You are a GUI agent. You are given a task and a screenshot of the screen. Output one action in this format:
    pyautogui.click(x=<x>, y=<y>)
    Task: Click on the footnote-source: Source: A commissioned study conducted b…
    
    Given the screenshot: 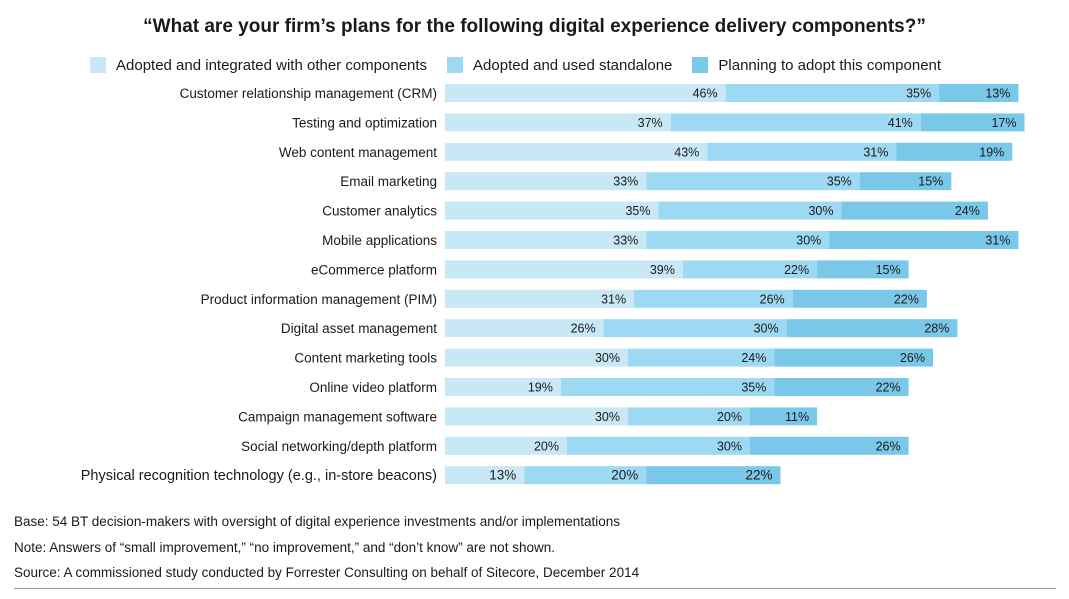 What is the action you would take?
    pyautogui.click(x=327, y=572)
    